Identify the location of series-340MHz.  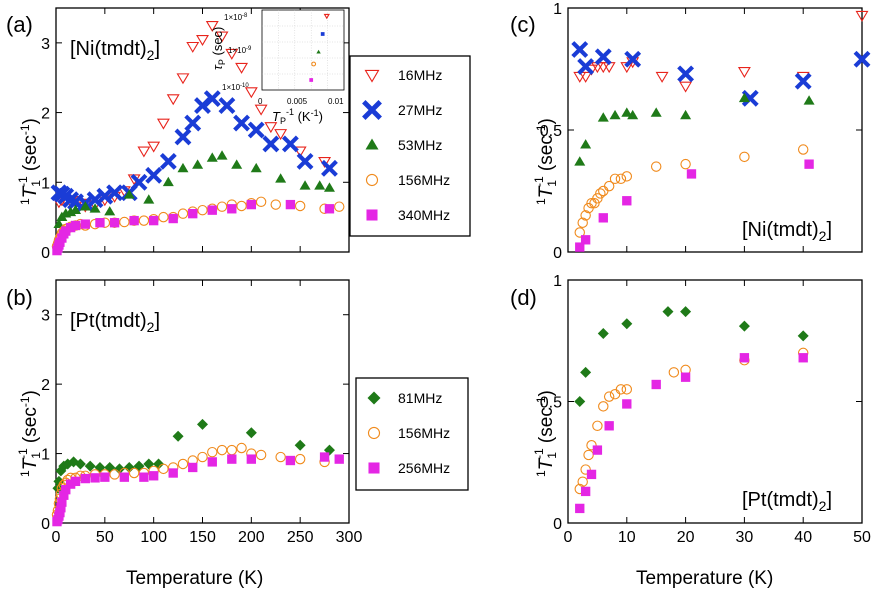
(193, 227).